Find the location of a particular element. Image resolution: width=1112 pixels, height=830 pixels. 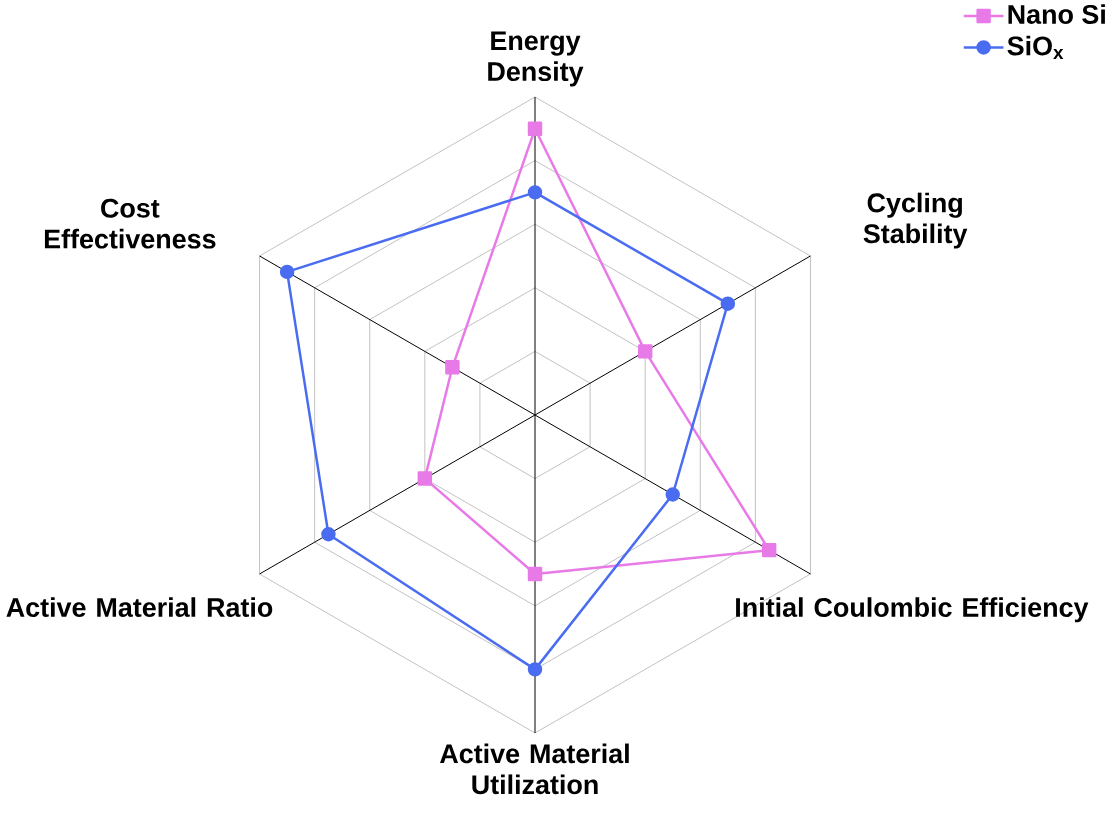

legend-label: Nano Si is located at coordinates (1056, 14).